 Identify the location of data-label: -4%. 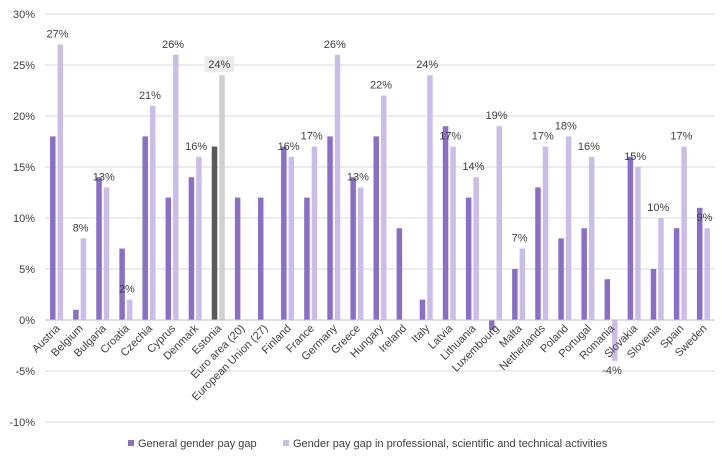
(612, 371).